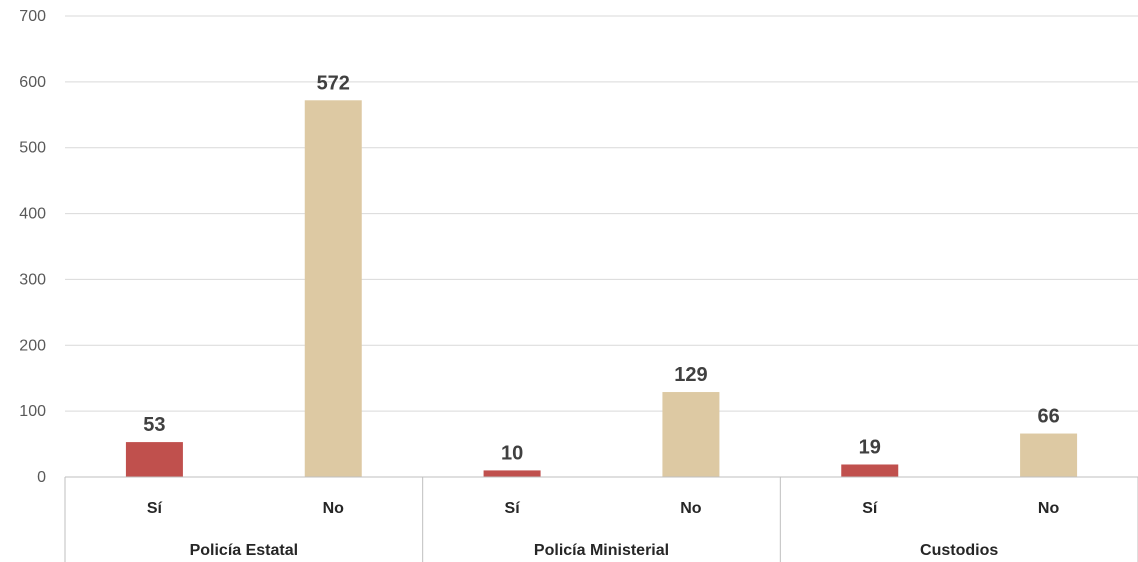 Image resolution: width=1138 pixels, height=562 pixels. I want to click on y-tick-label: 100, so click(32, 411).